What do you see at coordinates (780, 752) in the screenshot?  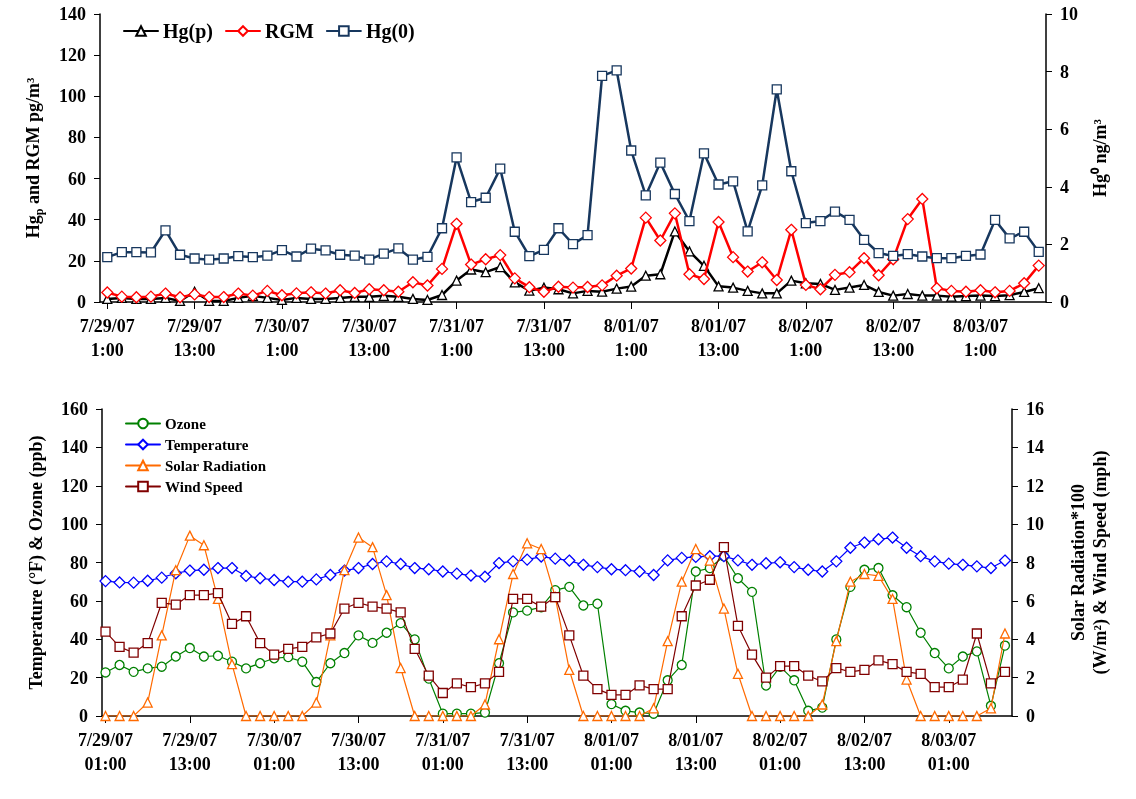 I see `x-tick-label: 8/02/07 01:00` at bounding box center [780, 752].